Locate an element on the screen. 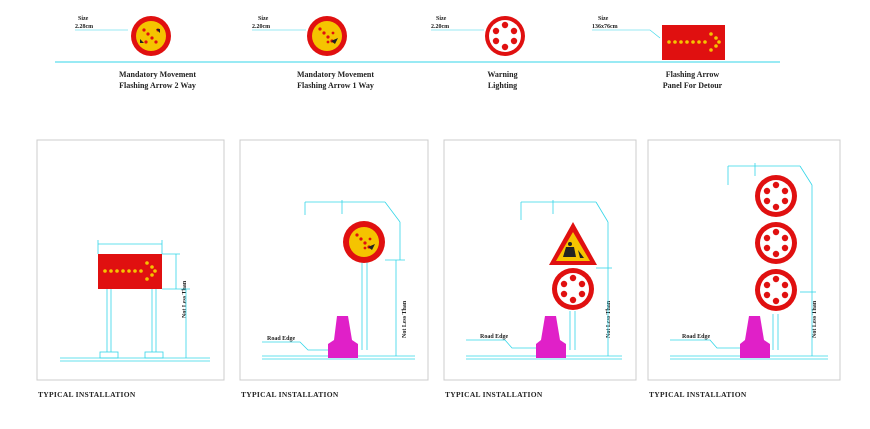  caption-line2-2: Flashing Arrow 1 Way is located at coordinates (335, 85).